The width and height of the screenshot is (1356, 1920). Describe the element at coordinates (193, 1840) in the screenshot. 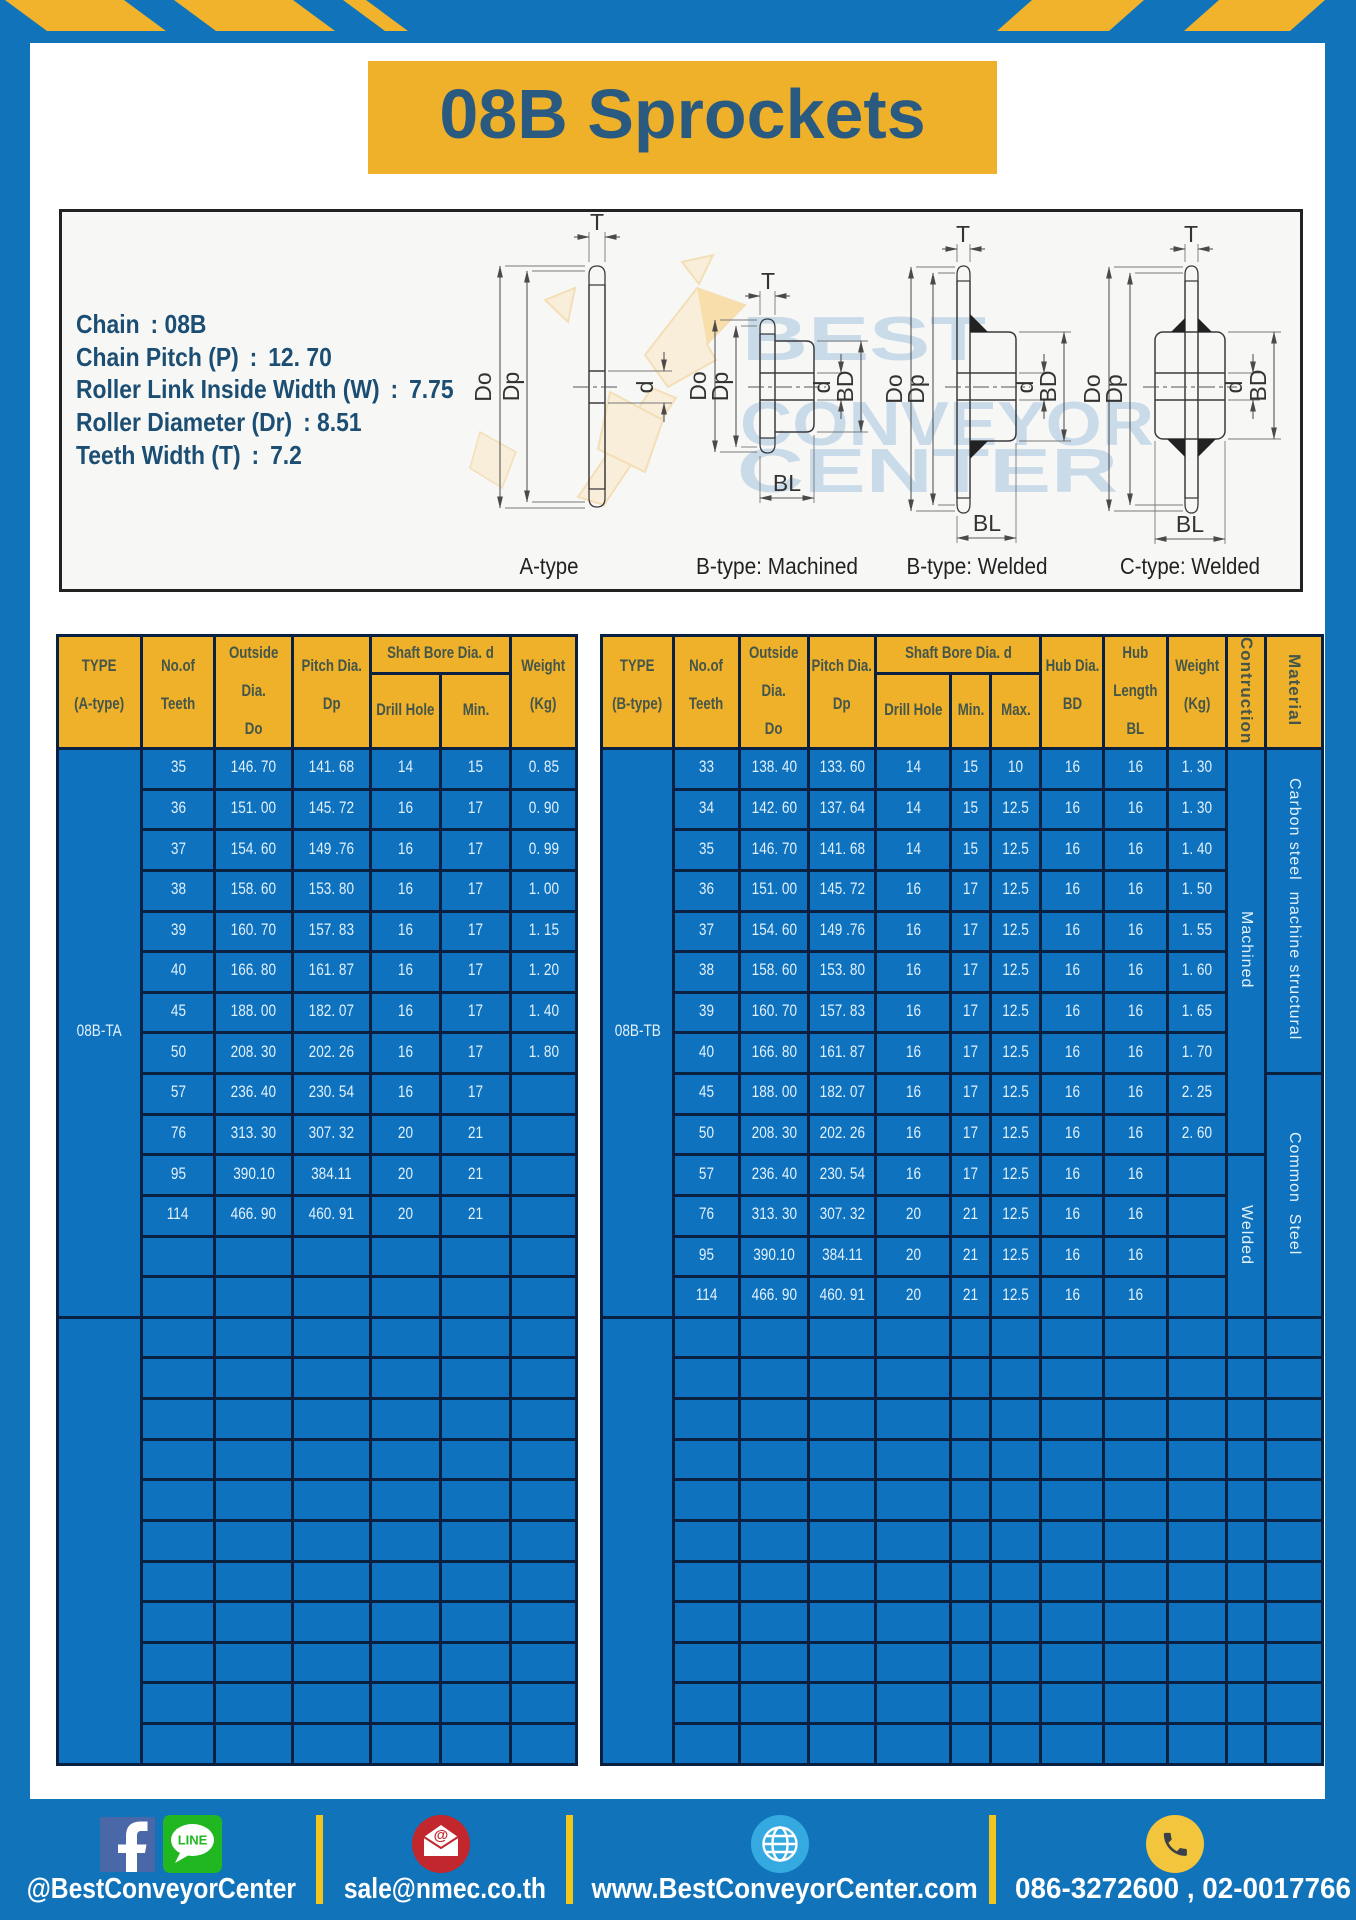

I see `svg-text: LINE` at that location.